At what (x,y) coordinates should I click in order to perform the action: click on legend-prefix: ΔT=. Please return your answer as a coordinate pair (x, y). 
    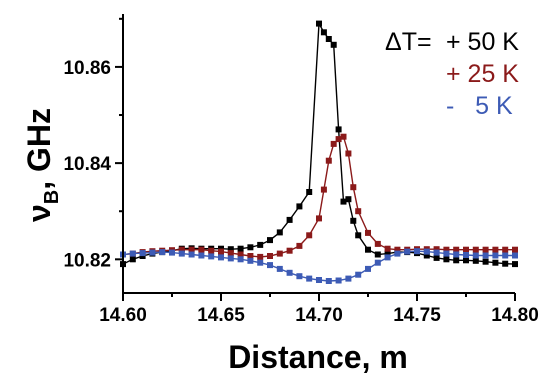
    Looking at the image, I should click on (408, 42).